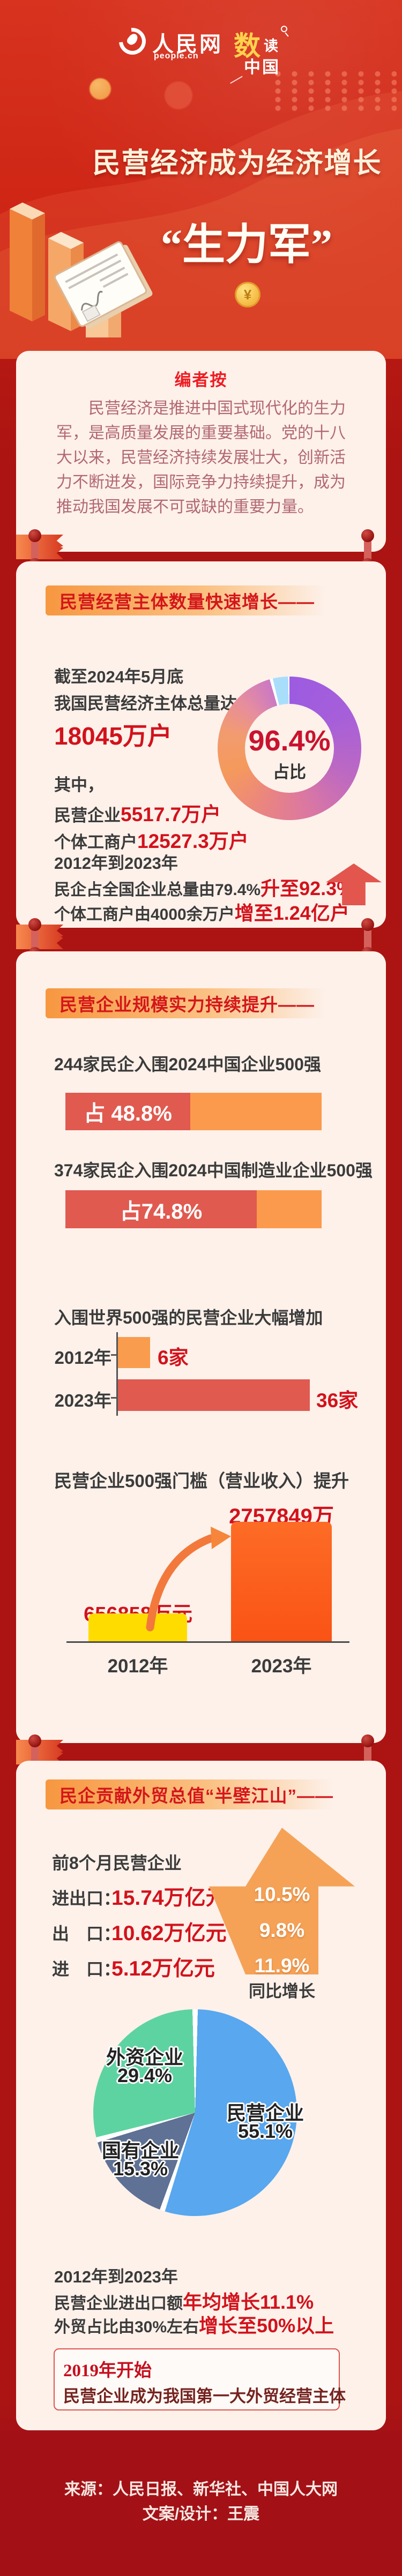 The height and width of the screenshot is (2576, 402). Describe the element at coordinates (188, 1579) in the screenshot. I see `growth-curve-arrow-icon` at that location.